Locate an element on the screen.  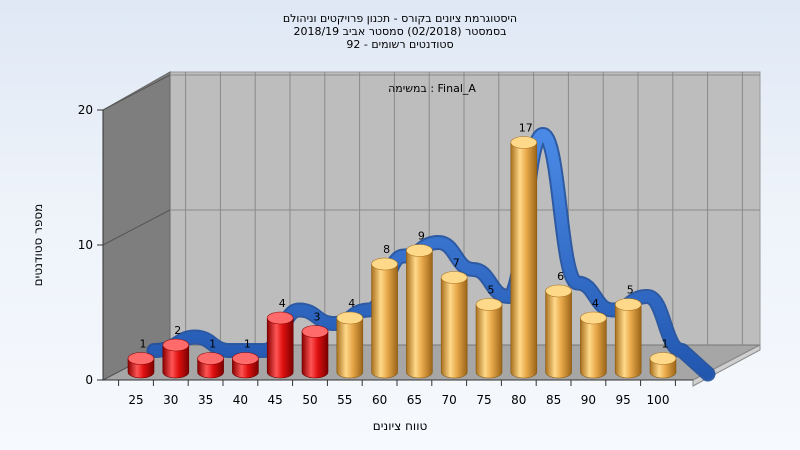
x-tick-label: 40 is located at coordinates (240, 400).